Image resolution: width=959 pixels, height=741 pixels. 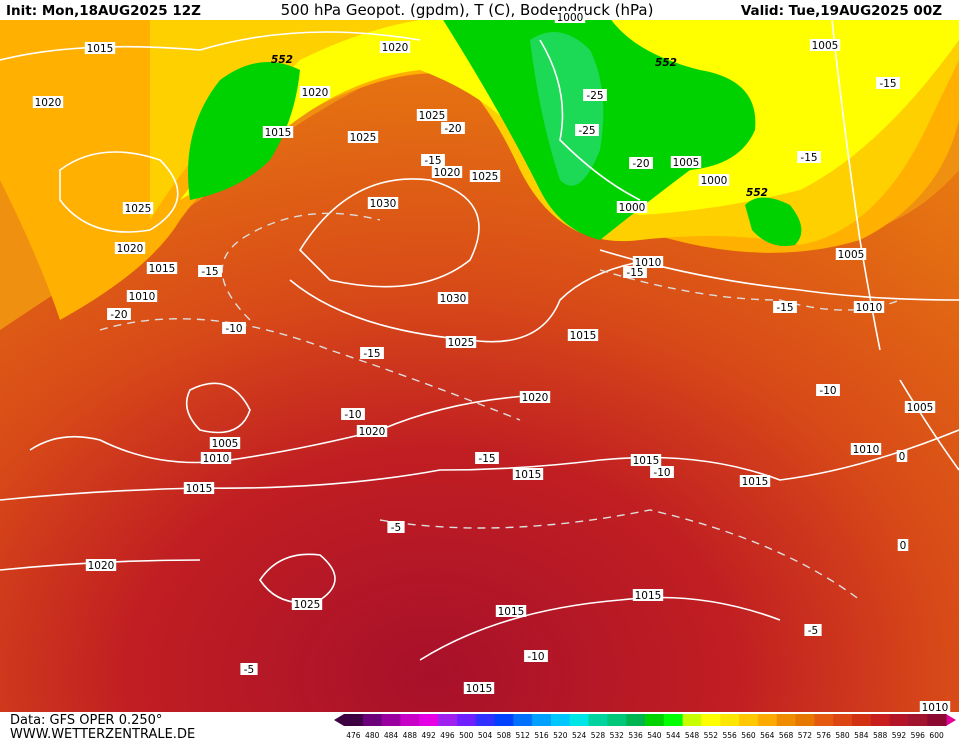 I want to click on legend-label: 596, so click(x=918, y=735).